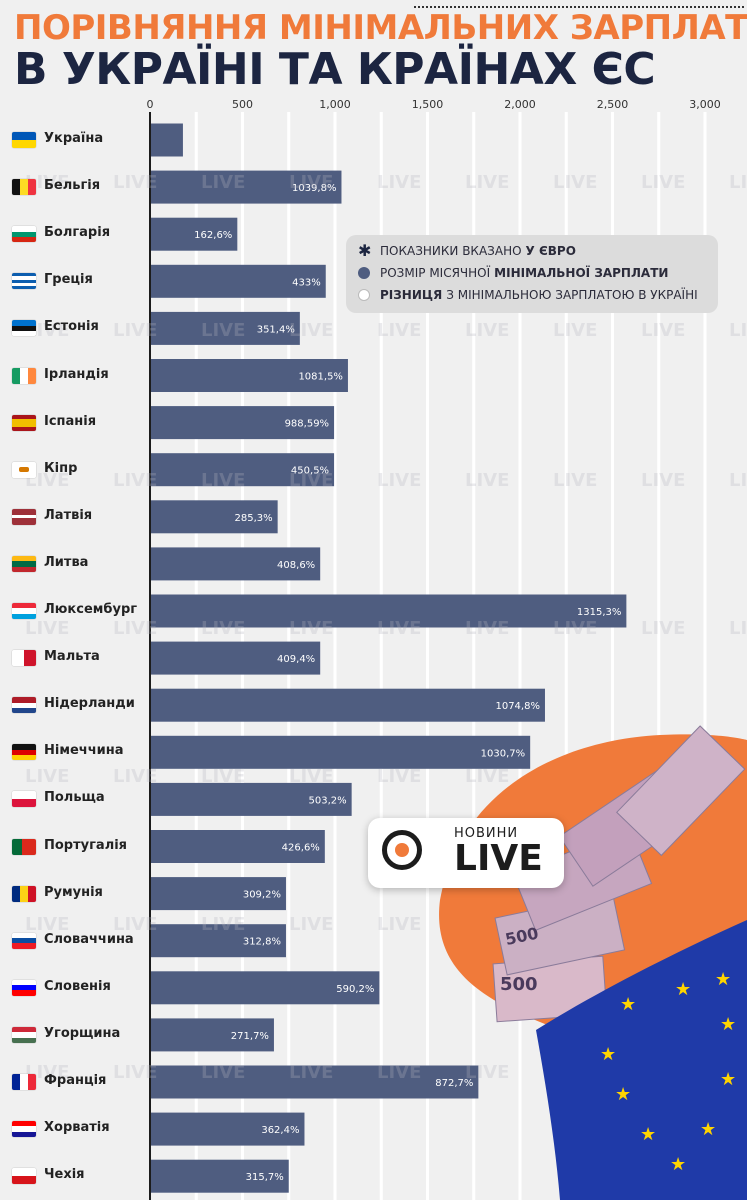 The height and width of the screenshot is (1200, 747). What do you see at coordinates (24, 1034) in the screenshot?
I see `flag-hu-icon` at bounding box center [24, 1034].